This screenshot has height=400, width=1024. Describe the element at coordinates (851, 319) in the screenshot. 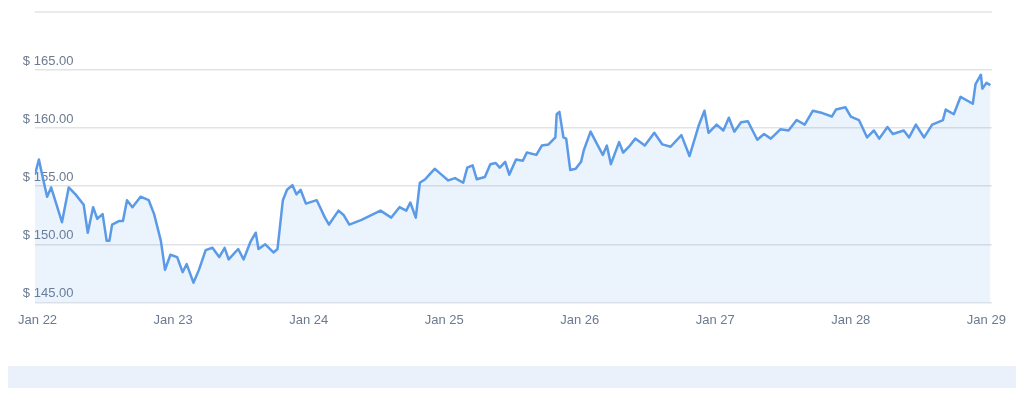

I see `x-tick-label: Jan 28` at that location.